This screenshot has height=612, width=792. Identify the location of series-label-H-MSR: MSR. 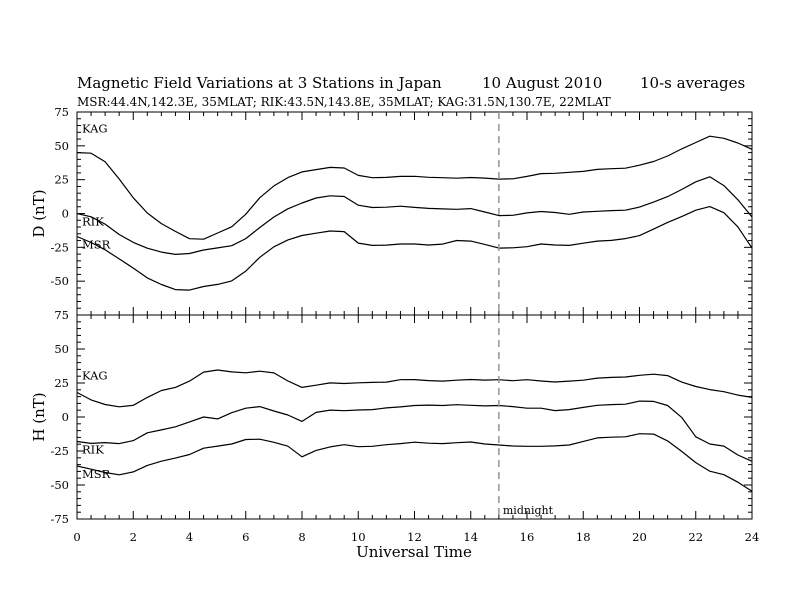
(96, 474).